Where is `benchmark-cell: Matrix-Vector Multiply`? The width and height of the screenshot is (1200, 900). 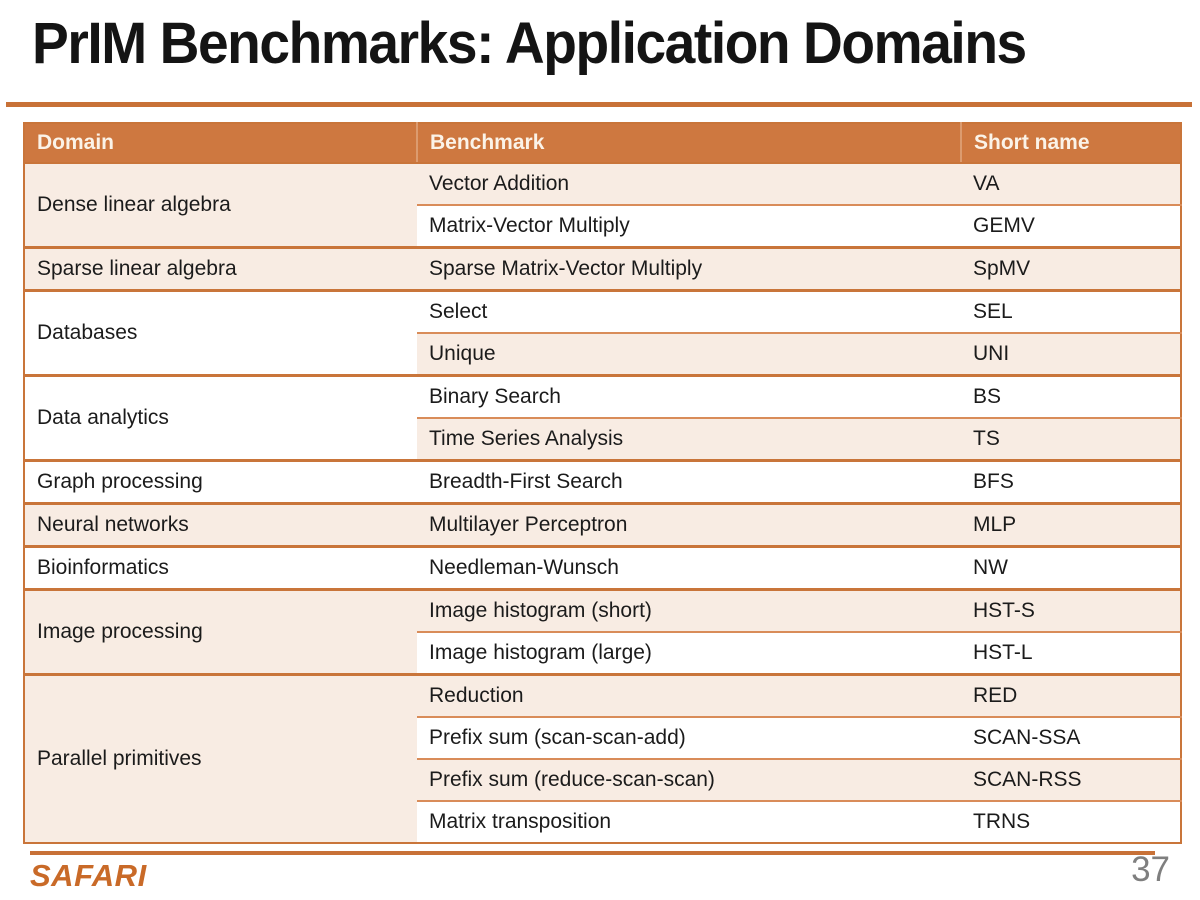
benchmark-cell: Matrix-Vector Multiply is located at coordinates (689, 226).